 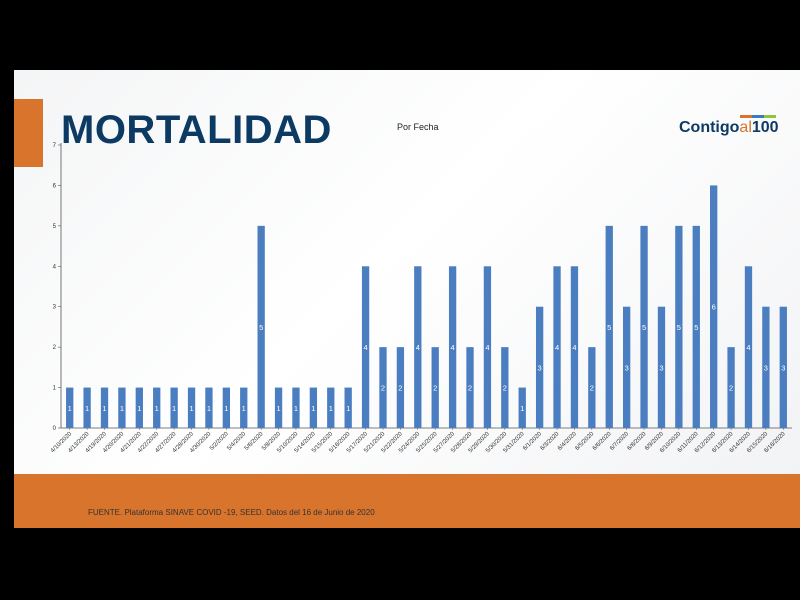 What do you see at coordinates (55, 308) in the screenshot?
I see `y-tick-label: 3` at bounding box center [55, 308].